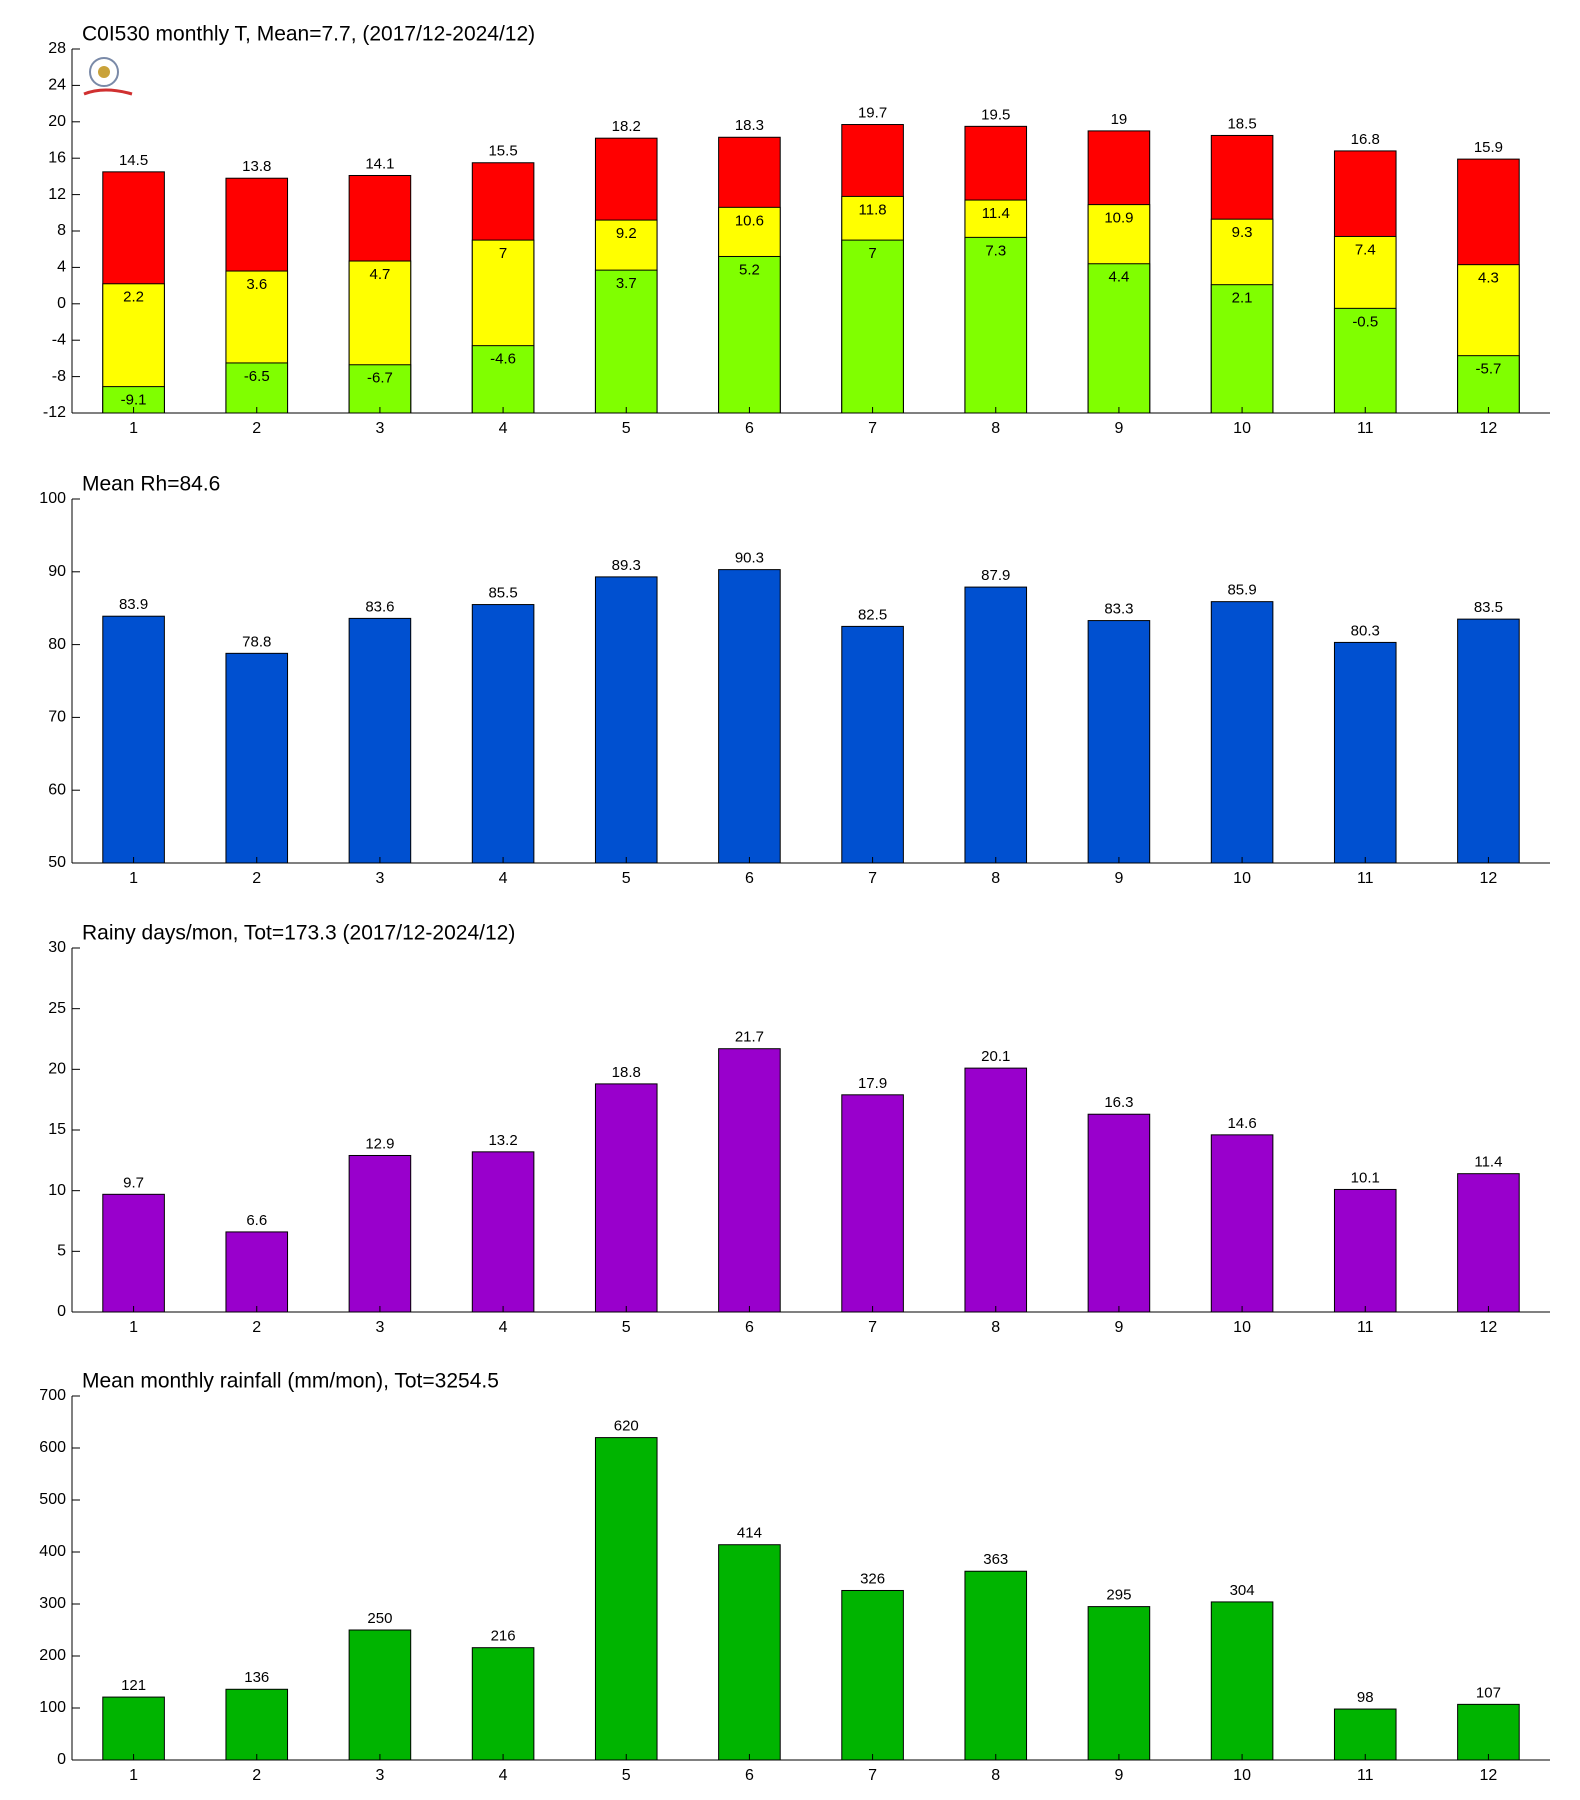 This screenshot has width=1580, height=1800. Describe the element at coordinates (52, 1655) in the screenshot. I see `y-tick-label: 200` at that location.